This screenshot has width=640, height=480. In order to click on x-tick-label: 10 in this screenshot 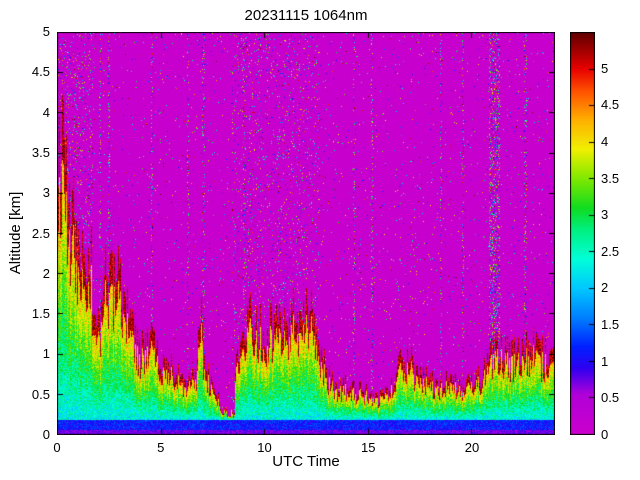, I will do `click(264, 447)`.